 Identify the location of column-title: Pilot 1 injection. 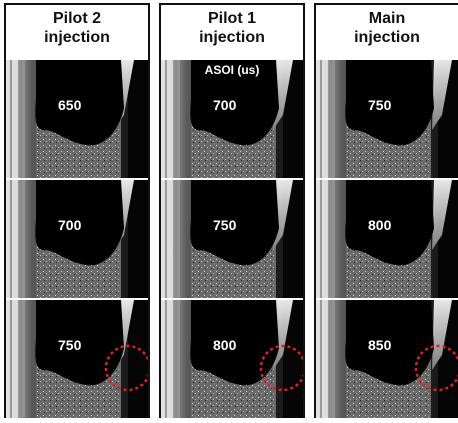
(232, 28).